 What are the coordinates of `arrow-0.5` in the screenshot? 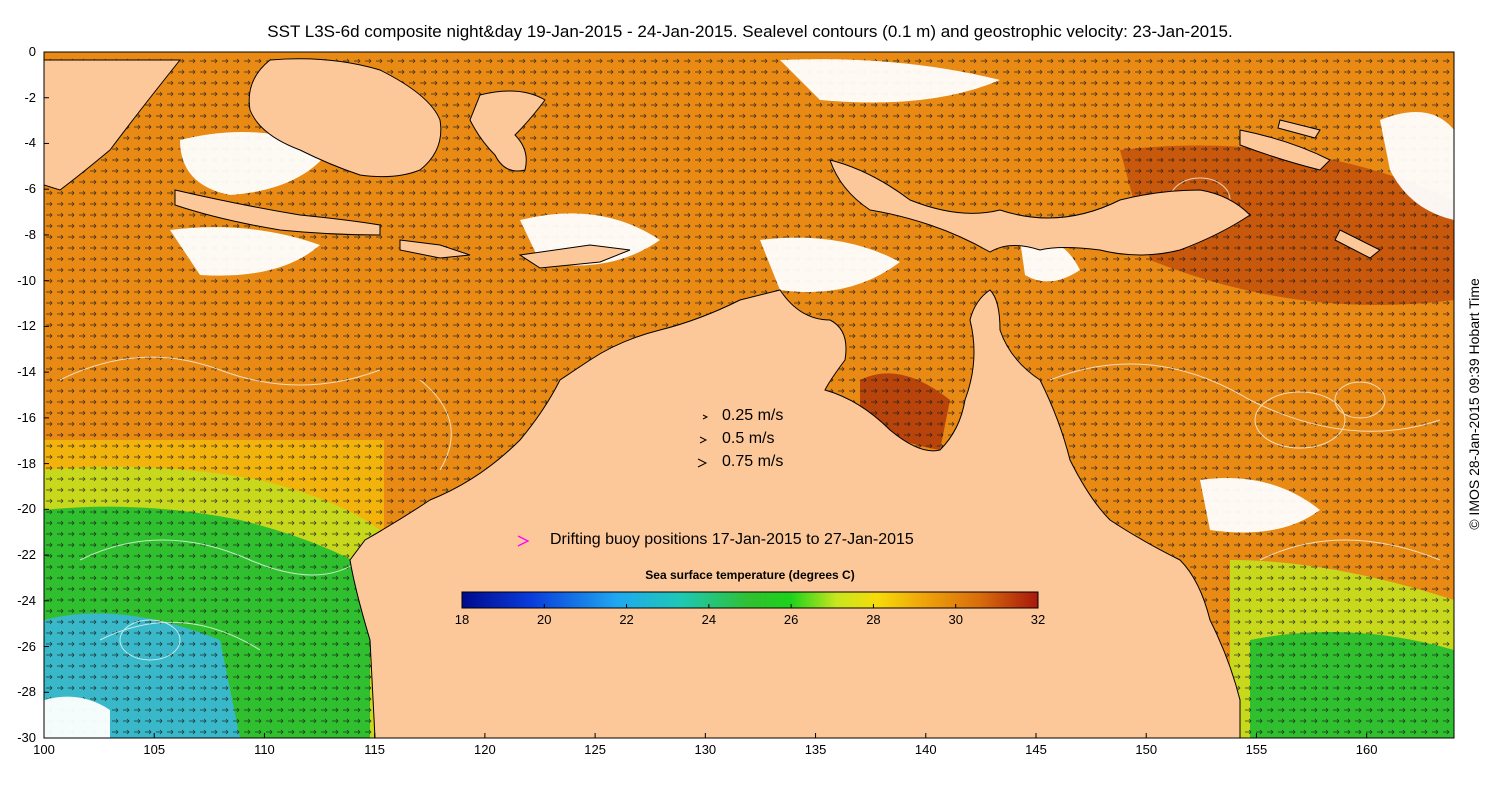 It's located at (703, 440).